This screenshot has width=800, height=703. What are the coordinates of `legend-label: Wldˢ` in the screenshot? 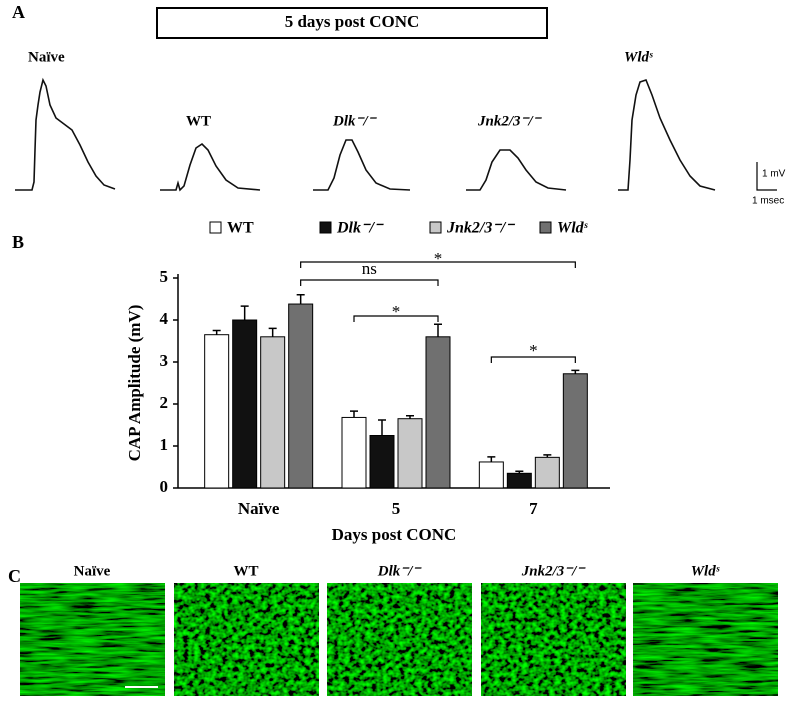 It's located at (573, 228).